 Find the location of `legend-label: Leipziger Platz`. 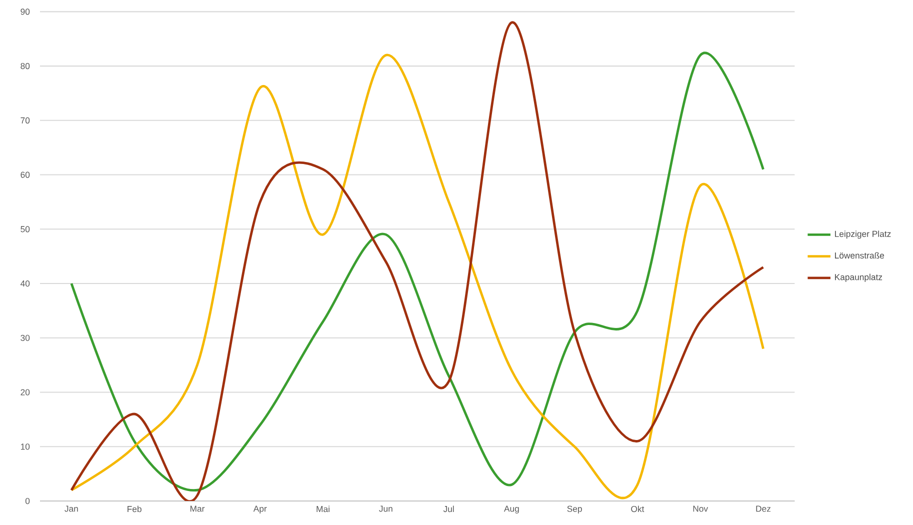

legend-label: Leipziger Platz is located at coordinates (863, 234).